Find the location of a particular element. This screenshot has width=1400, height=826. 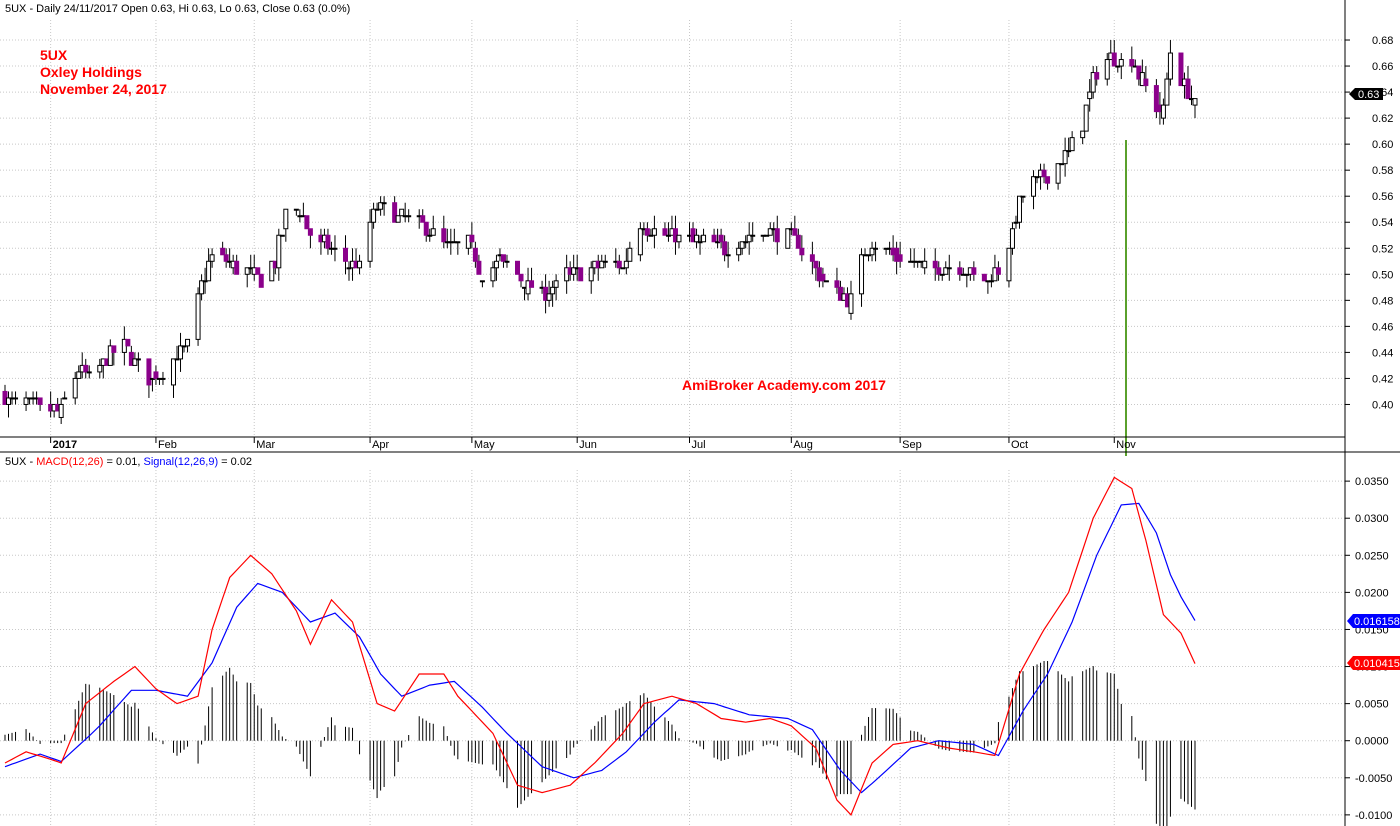

month-label: May is located at coordinates (484, 445).